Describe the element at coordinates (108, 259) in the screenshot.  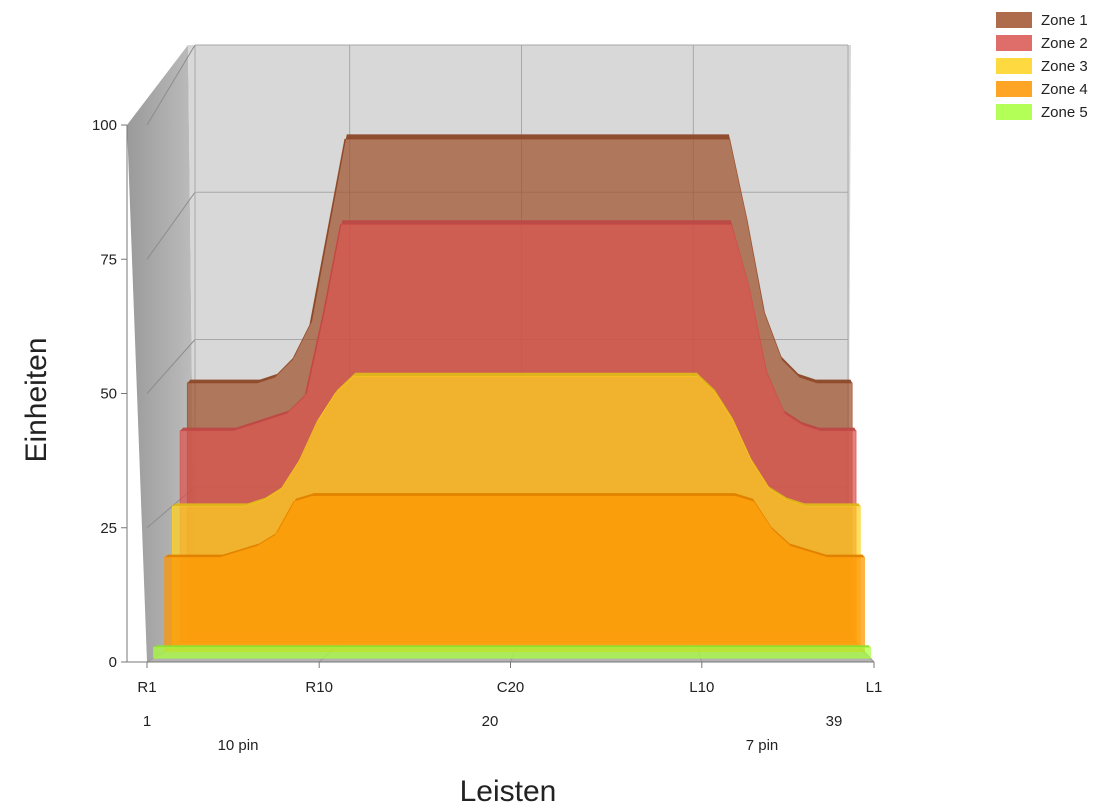
I see `y-tick-label: 75` at that location.